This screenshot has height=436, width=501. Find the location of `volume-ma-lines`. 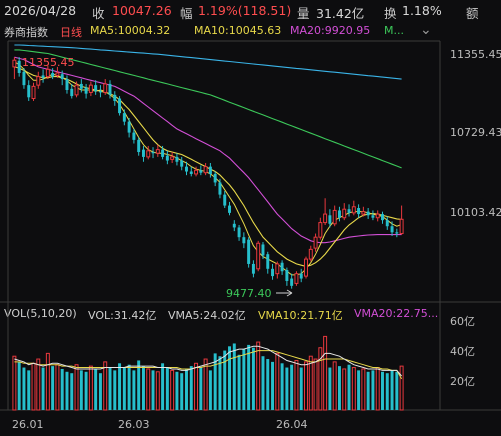

volume-ma-lines is located at coordinates (208, 362).